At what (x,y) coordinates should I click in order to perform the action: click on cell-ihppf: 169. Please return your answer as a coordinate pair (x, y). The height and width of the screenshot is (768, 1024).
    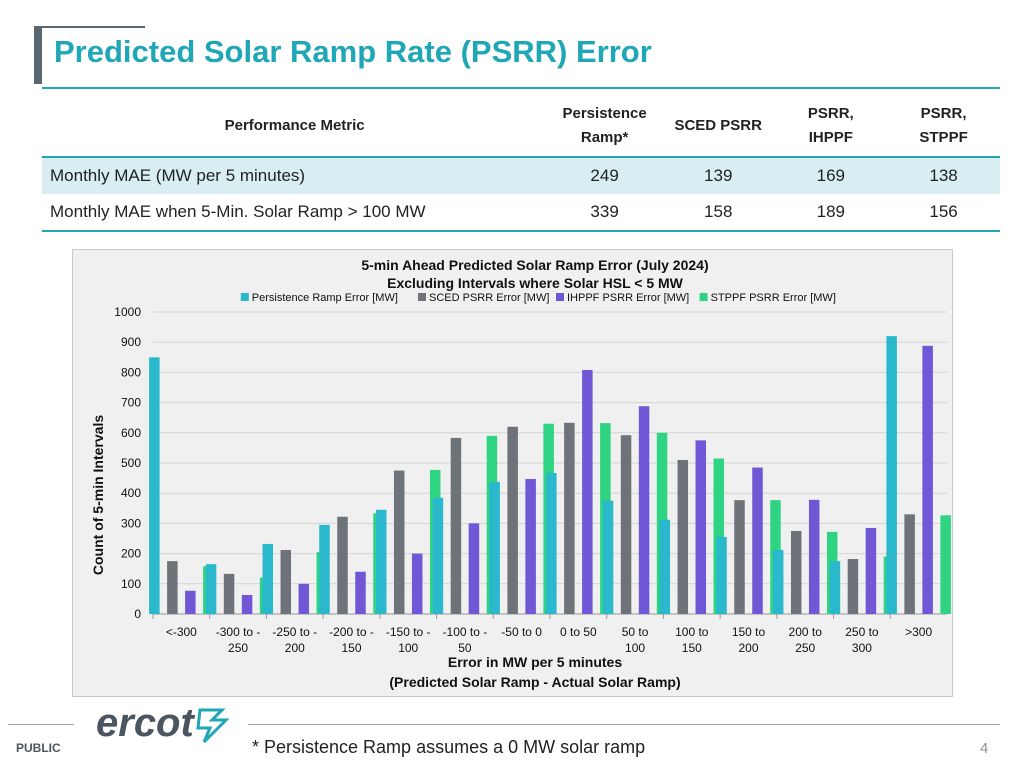
    Looking at the image, I should click on (831, 175).